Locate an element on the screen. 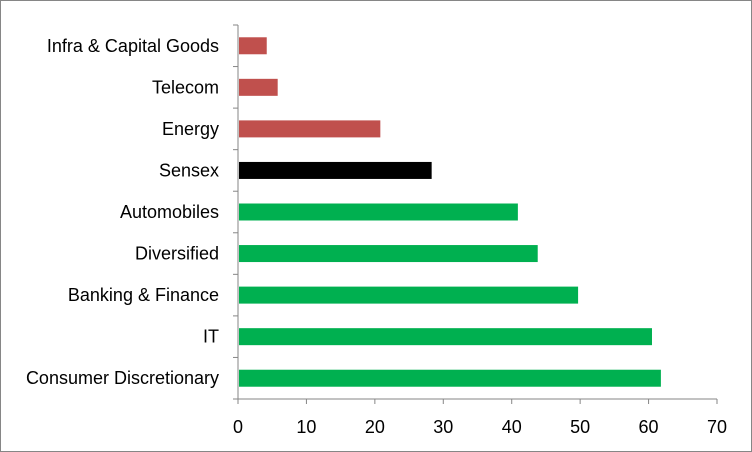  category-label-banking-finance: Banking & Finance is located at coordinates (143, 295).